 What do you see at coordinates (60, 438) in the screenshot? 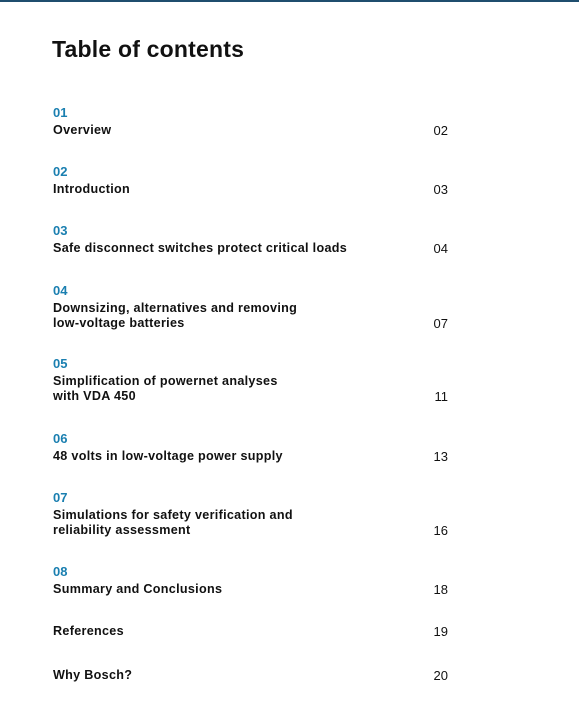
I see `section-number: 06` at bounding box center [60, 438].